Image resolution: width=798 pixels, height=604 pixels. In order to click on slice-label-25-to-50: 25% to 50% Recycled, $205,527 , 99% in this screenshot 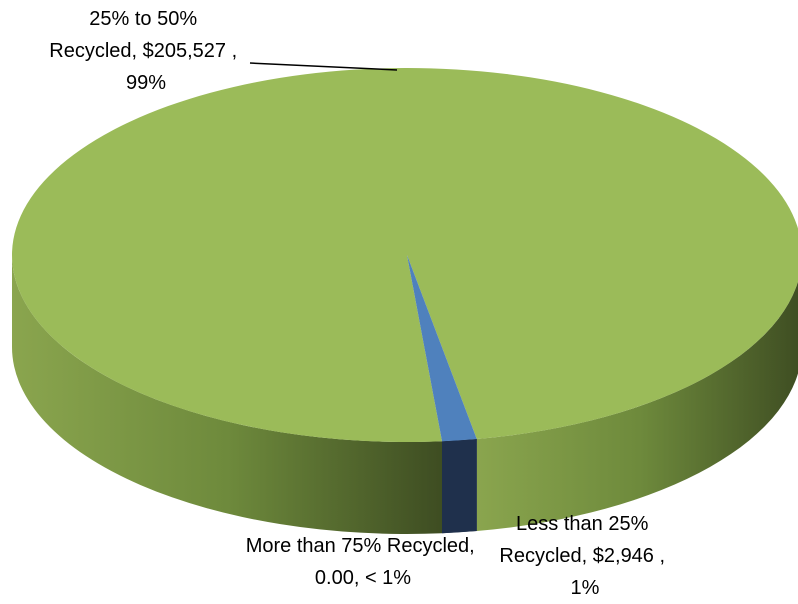, I will do `click(145, 51)`.